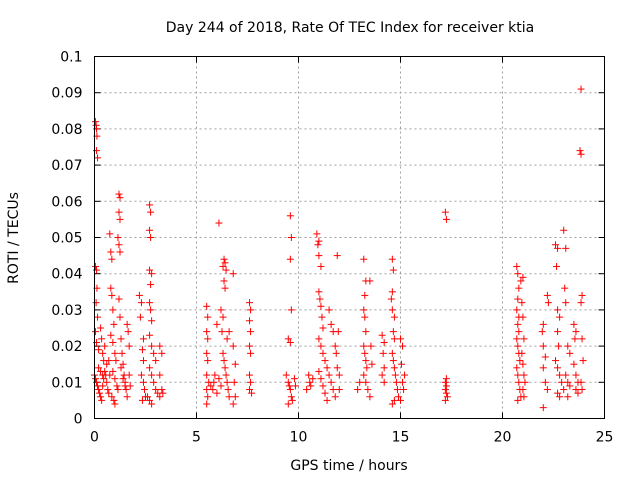  What do you see at coordinates (66, 275) in the screenshot?
I see `y-tick-label: 0.04` at bounding box center [66, 275].